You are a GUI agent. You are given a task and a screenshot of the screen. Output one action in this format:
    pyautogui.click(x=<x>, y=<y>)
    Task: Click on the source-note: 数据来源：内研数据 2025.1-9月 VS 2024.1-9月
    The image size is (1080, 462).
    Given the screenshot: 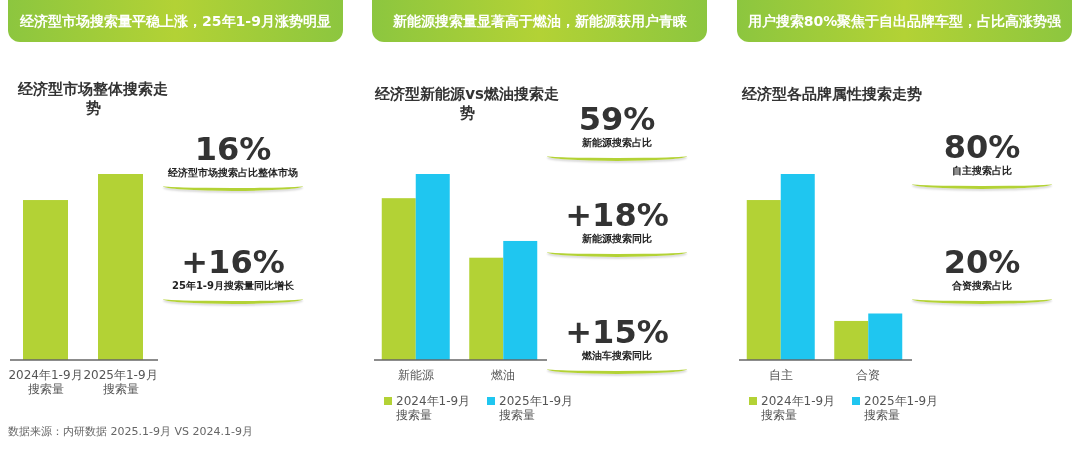 What is the action you would take?
    pyautogui.click(x=131, y=431)
    